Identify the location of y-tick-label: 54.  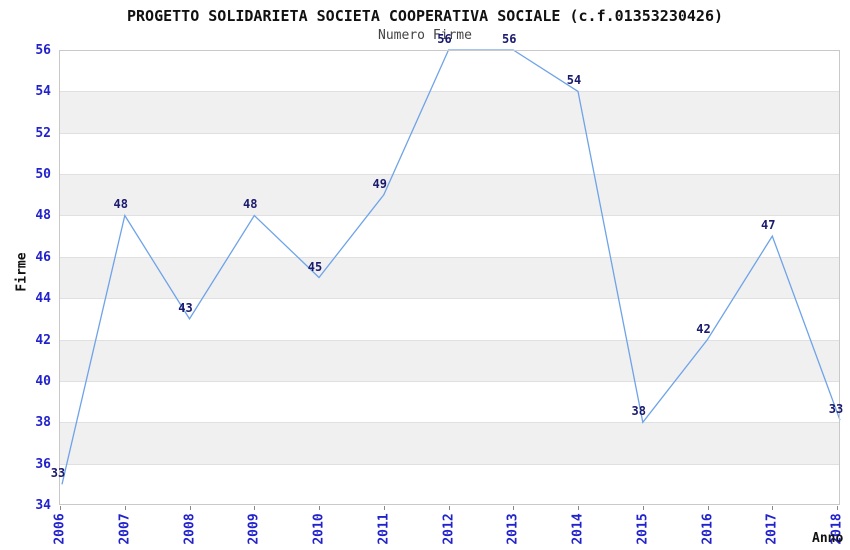
(43, 92).